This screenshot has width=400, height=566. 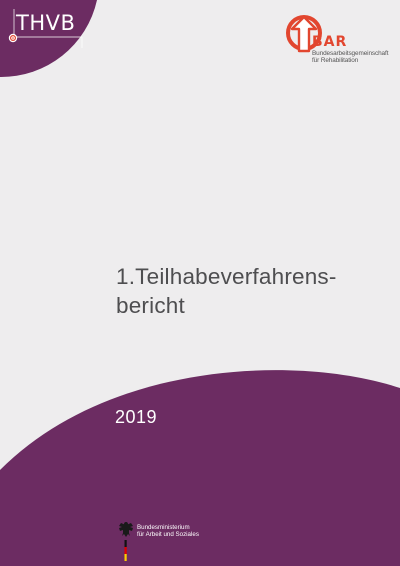 What do you see at coordinates (126, 541) in the screenshot?
I see `bmas-eagle-logo` at bounding box center [126, 541].